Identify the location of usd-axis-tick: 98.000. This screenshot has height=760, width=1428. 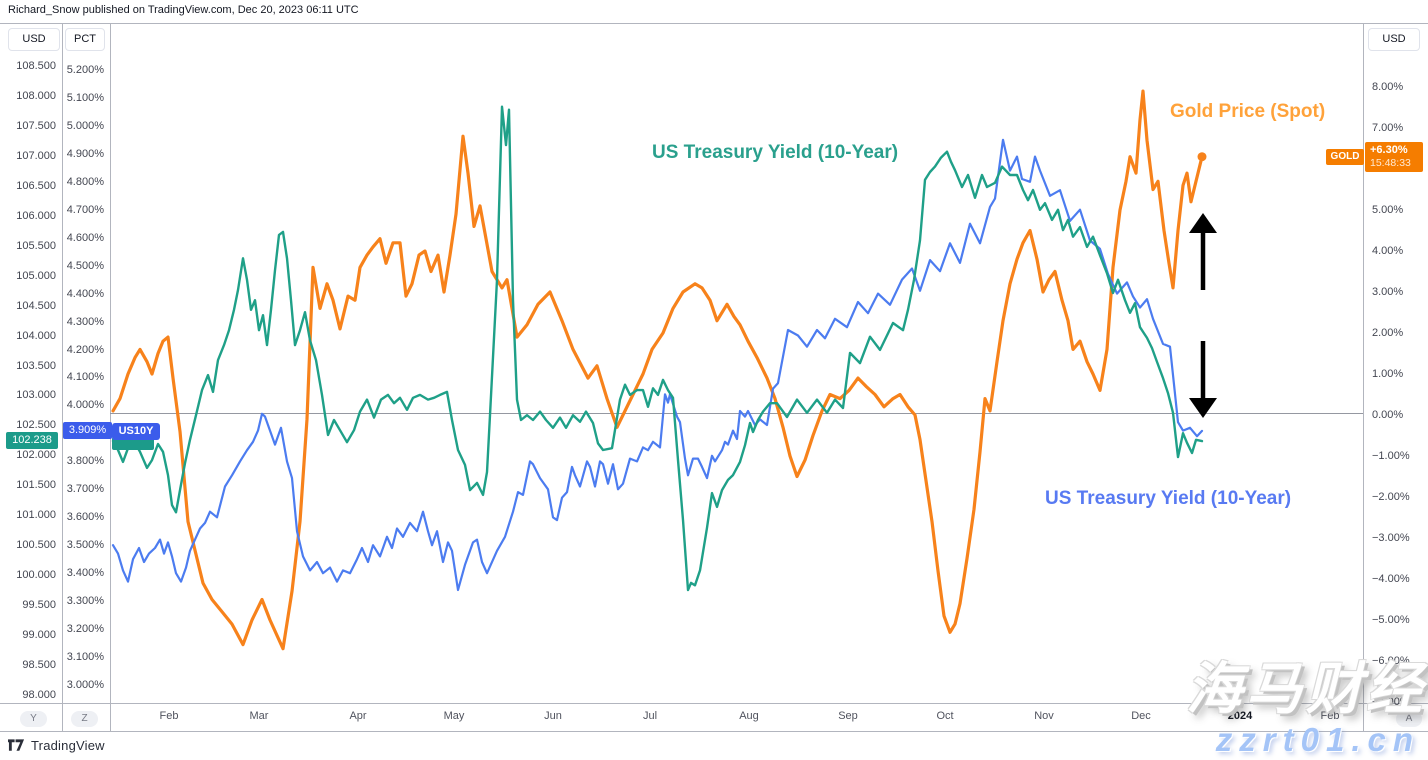
(39, 694).